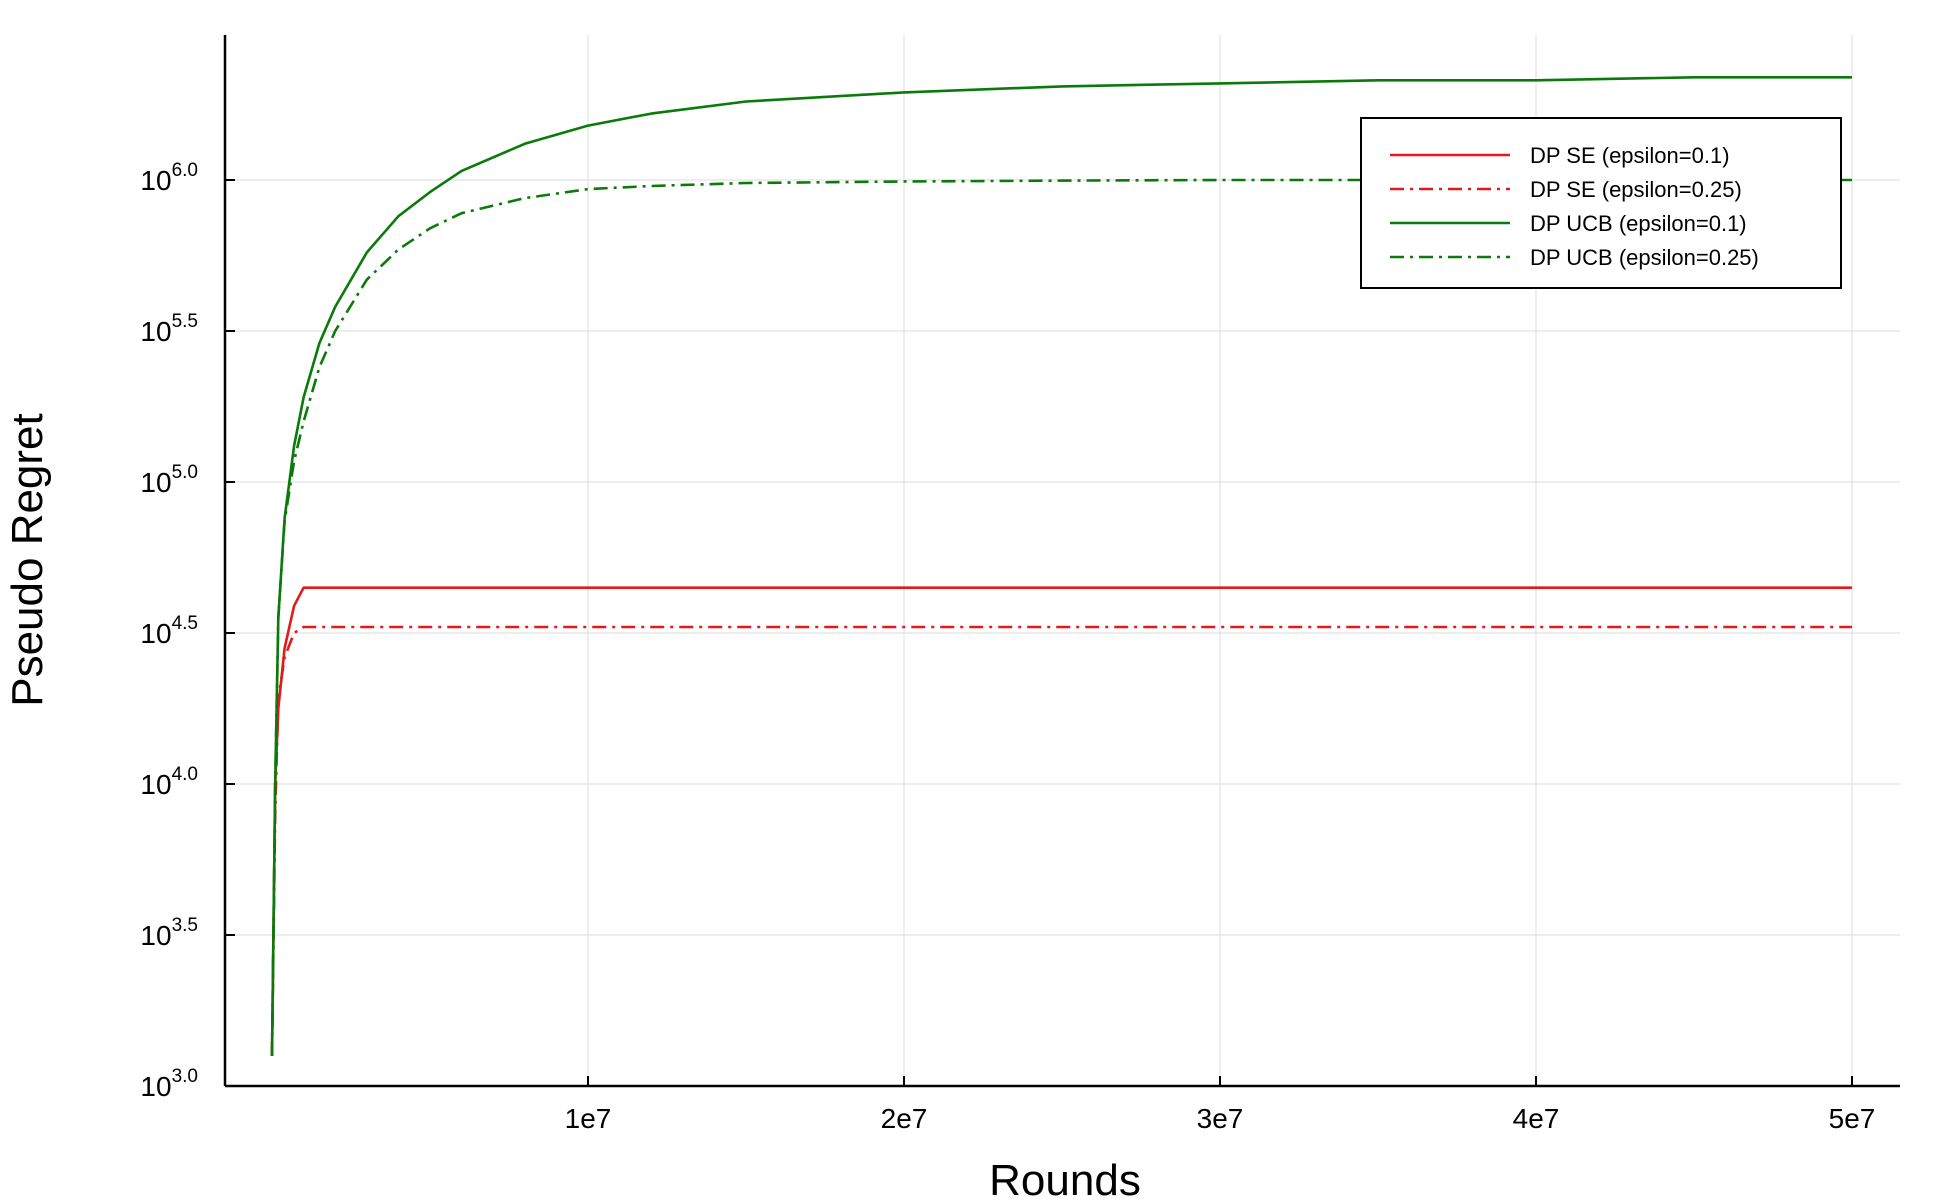 The height and width of the screenshot is (1200, 1950). What do you see at coordinates (1065, 1178) in the screenshot?
I see `x-axis-title: Rounds` at bounding box center [1065, 1178].